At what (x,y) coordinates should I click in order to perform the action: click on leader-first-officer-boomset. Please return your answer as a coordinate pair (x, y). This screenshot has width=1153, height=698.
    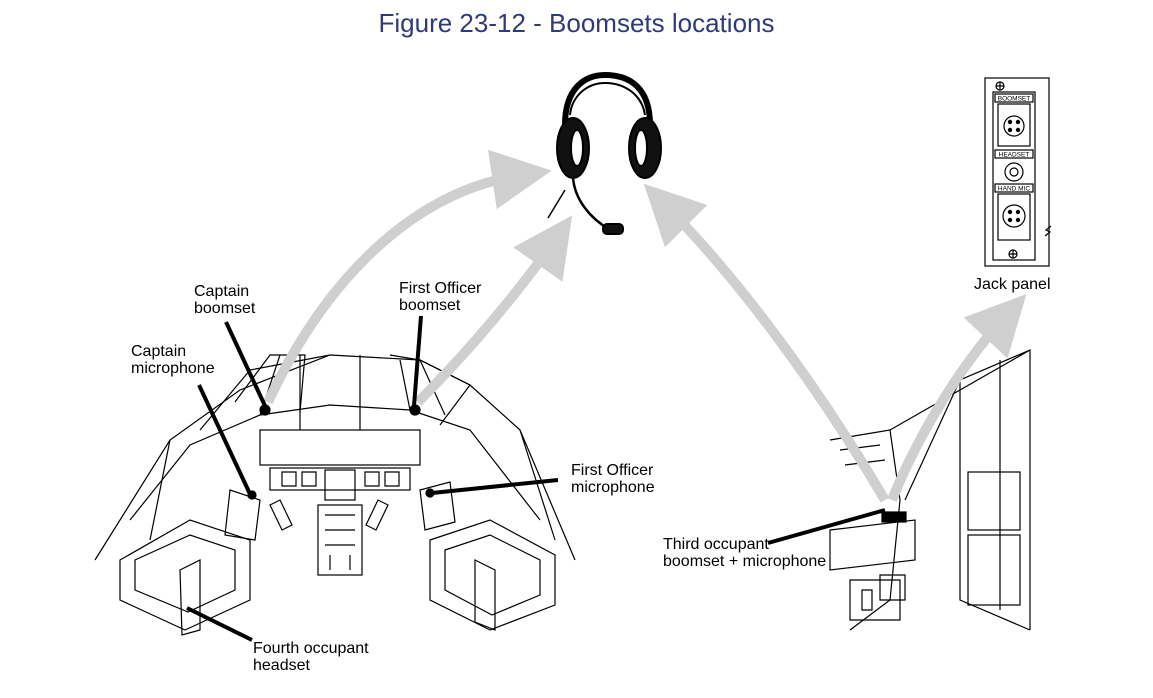
    Looking at the image, I should click on (417, 361).